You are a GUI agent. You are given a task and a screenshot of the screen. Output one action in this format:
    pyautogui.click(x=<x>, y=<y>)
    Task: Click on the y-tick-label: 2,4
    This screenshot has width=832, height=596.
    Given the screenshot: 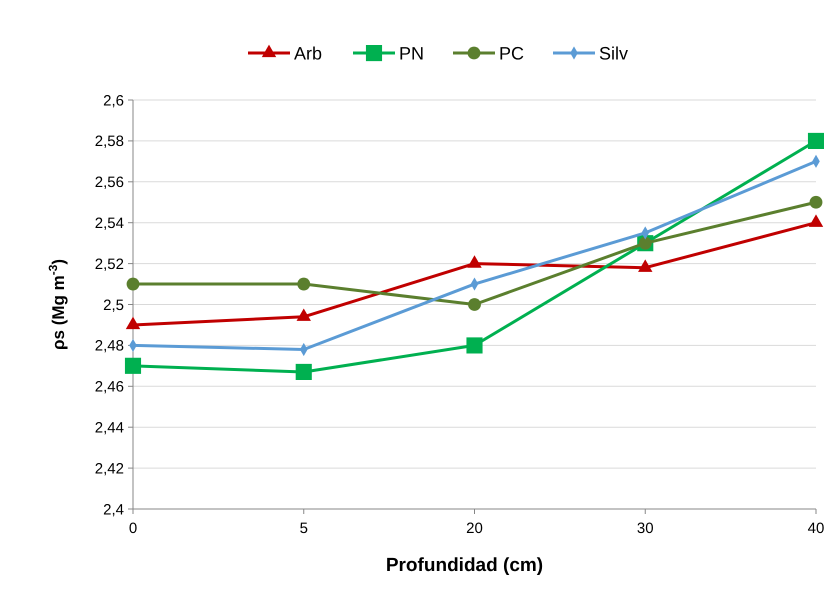 What is the action you would take?
    pyautogui.click(x=113, y=509)
    